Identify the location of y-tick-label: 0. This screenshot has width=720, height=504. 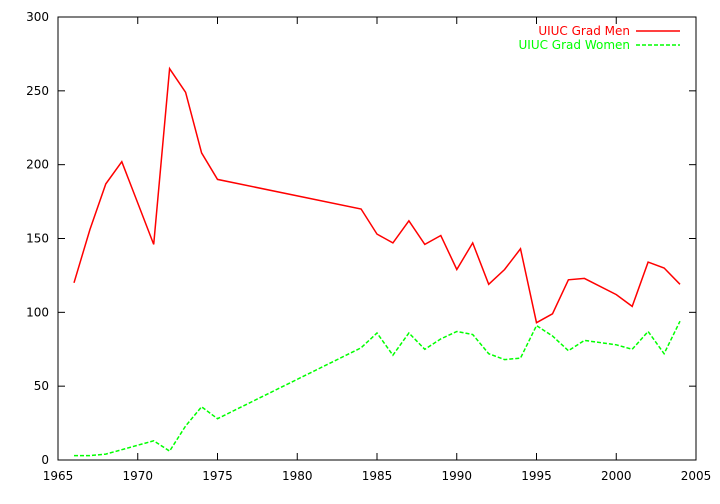
(45, 460).